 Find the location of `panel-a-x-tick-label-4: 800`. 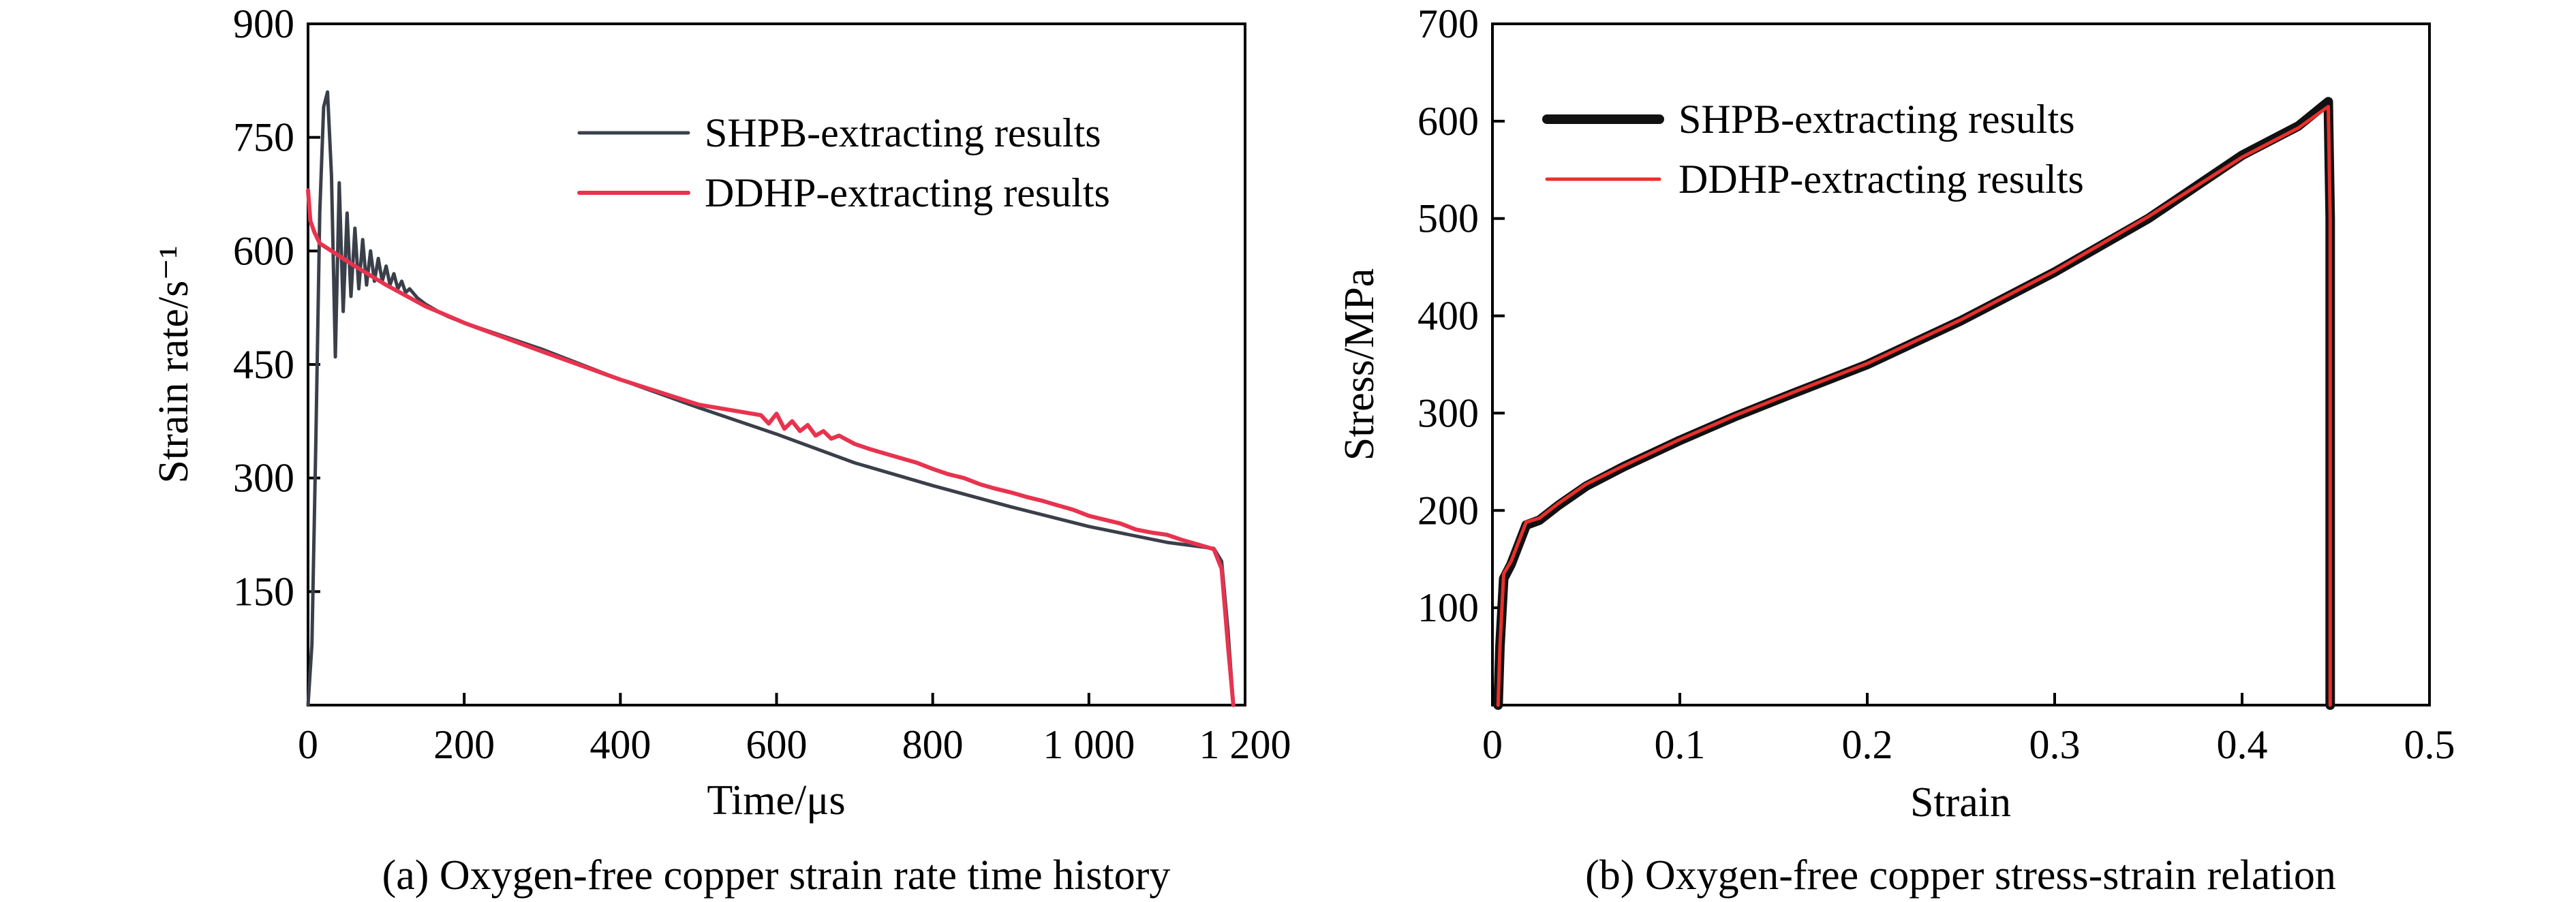

panel-a-x-tick-label-4: 800 is located at coordinates (933, 744).